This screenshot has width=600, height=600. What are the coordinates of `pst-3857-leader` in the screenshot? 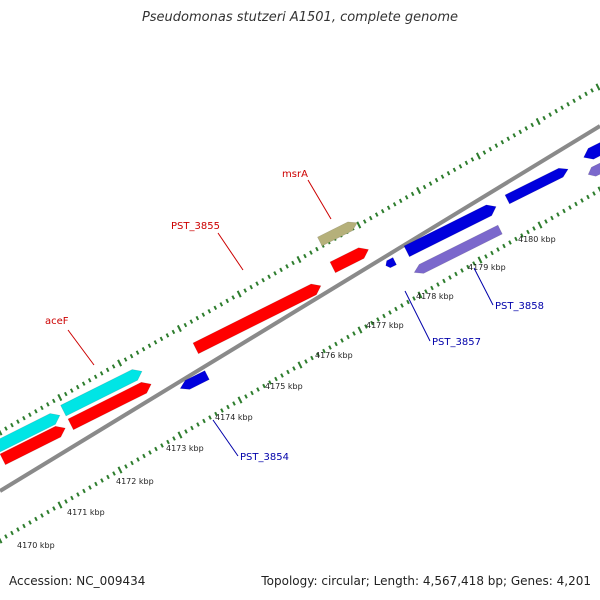 It's located at (417, 316).